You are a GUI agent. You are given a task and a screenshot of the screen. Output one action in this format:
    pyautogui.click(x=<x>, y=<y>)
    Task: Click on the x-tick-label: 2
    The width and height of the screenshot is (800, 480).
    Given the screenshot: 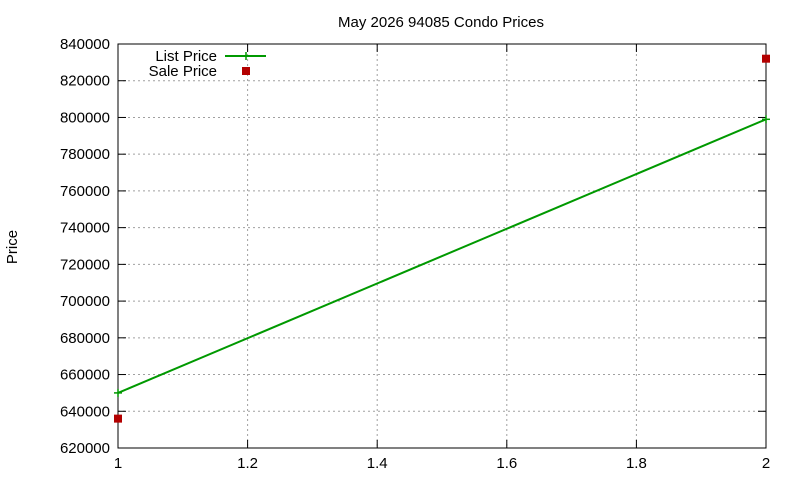 What is the action you would take?
    pyautogui.click(x=766, y=463)
    